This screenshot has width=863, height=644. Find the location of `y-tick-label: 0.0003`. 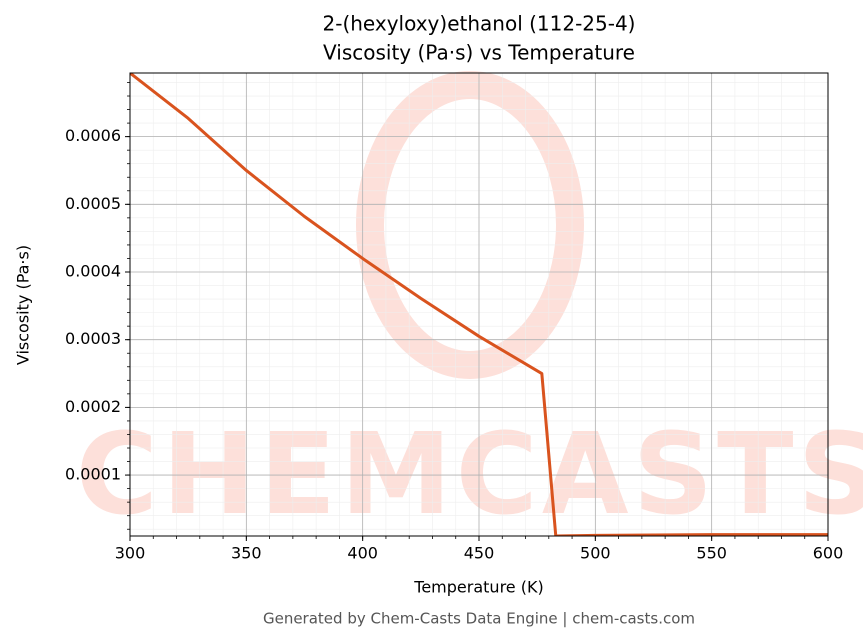

y-tick-label: 0.0003 is located at coordinates (93, 338).